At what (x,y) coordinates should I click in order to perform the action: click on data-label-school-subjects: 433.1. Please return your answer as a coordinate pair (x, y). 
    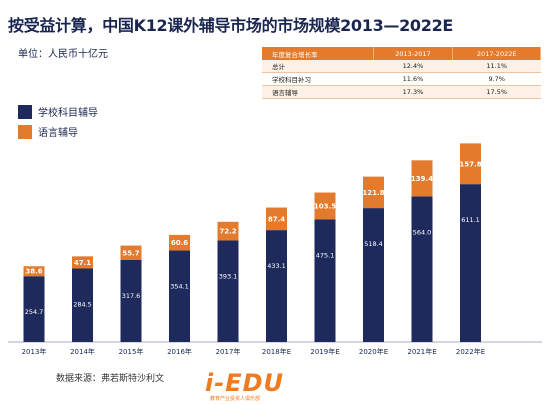
    Looking at the image, I should click on (276, 266).